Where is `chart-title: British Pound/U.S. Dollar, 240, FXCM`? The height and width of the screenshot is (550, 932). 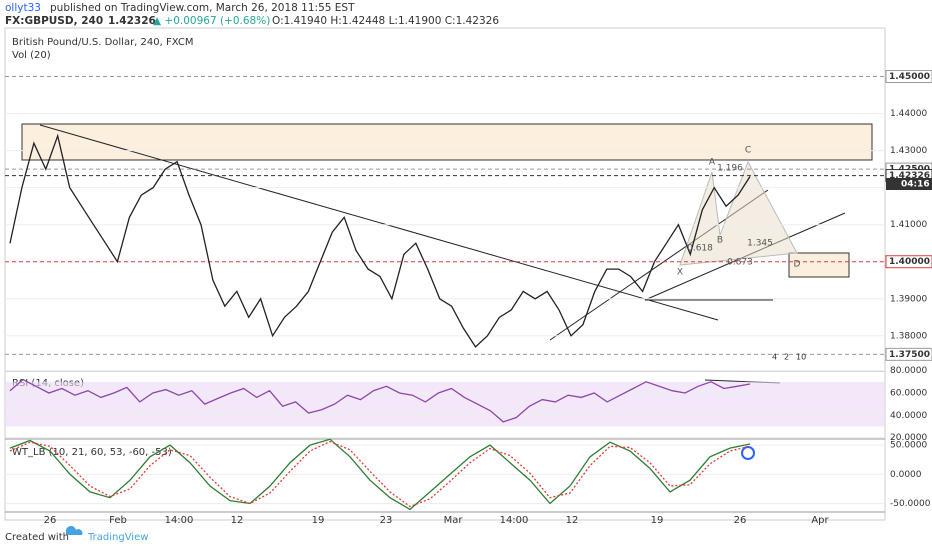
chart-title: British Pound/U.S. Dollar, 240, FXCM is located at coordinates (102, 42).